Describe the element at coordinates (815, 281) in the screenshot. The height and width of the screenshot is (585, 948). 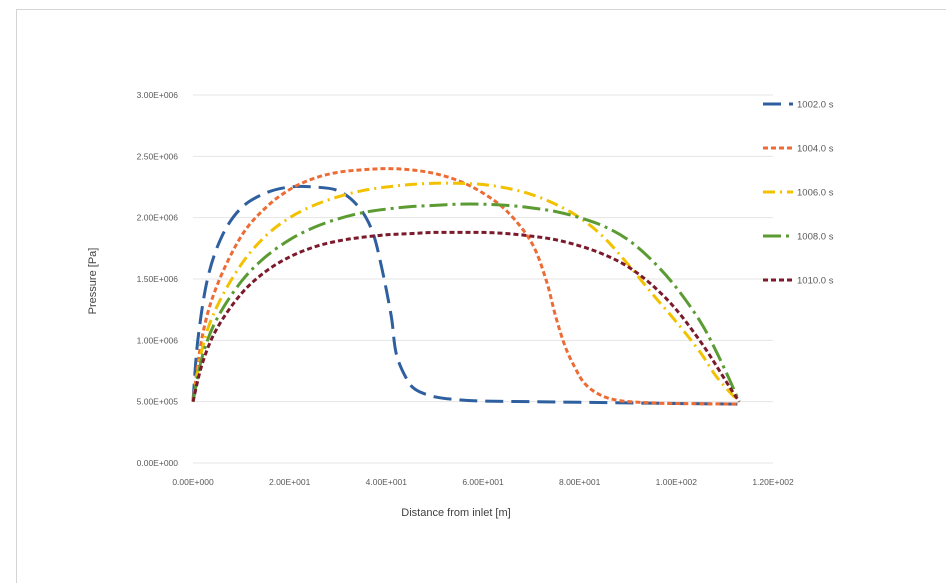
I see `legend-label-5: 1010.0 s` at that location.